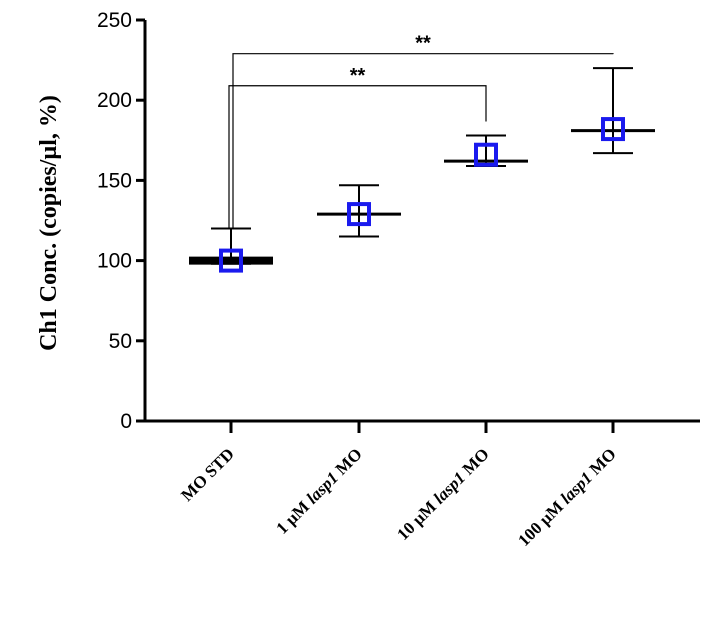 The width and height of the screenshot is (724, 632). What do you see at coordinates (49, 223) in the screenshot?
I see `y-axis-label: Ch1 Conc. (copies/µl, %)` at bounding box center [49, 223].